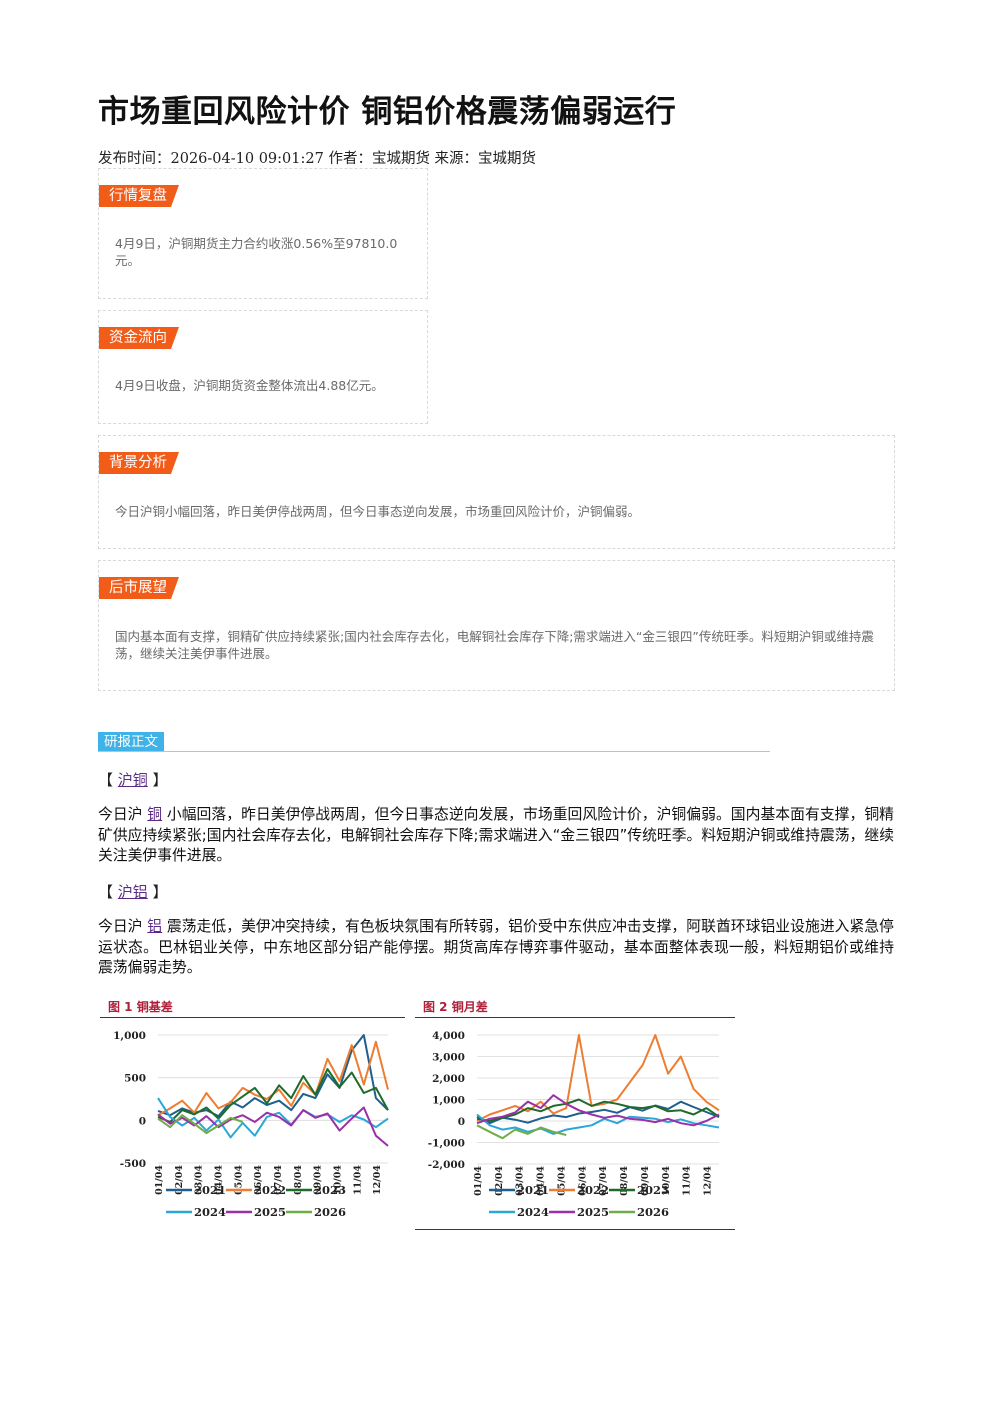  I want to click on background-tag: 背景分析, so click(139, 463).